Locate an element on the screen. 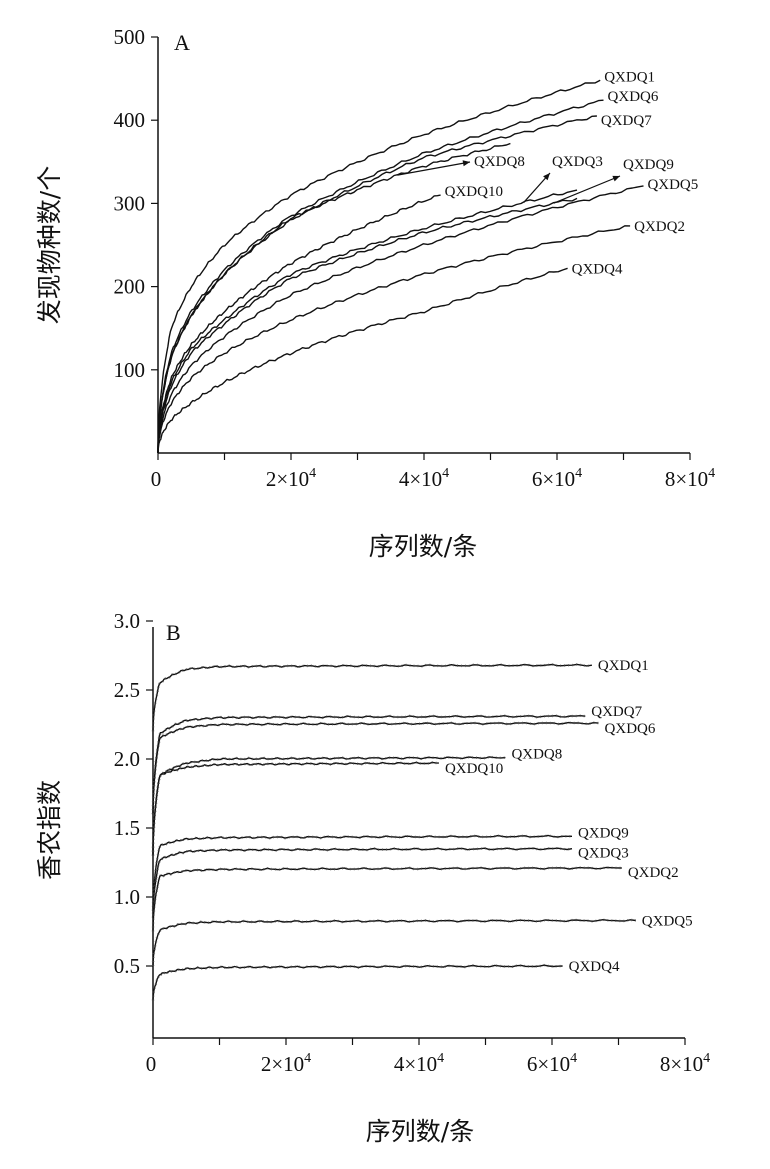  y-tick-label: 100 is located at coordinates (130, 370).